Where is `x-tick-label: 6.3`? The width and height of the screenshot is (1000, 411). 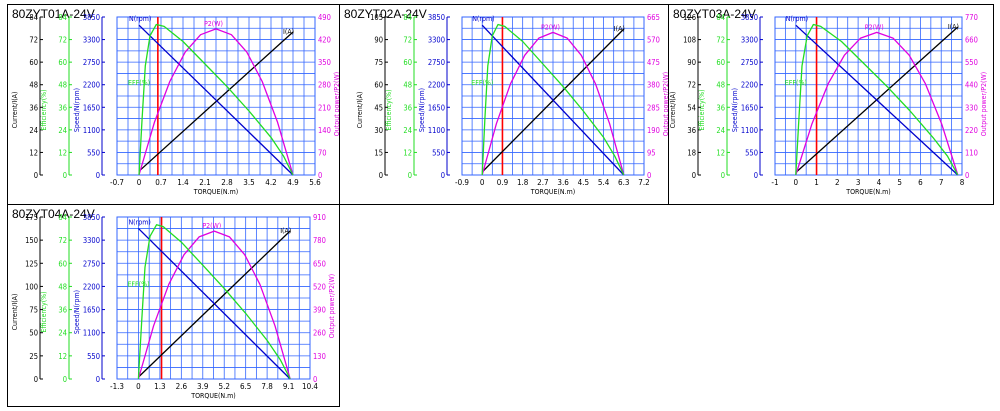
x-tick-label: 6.3 is located at coordinates (623, 182).